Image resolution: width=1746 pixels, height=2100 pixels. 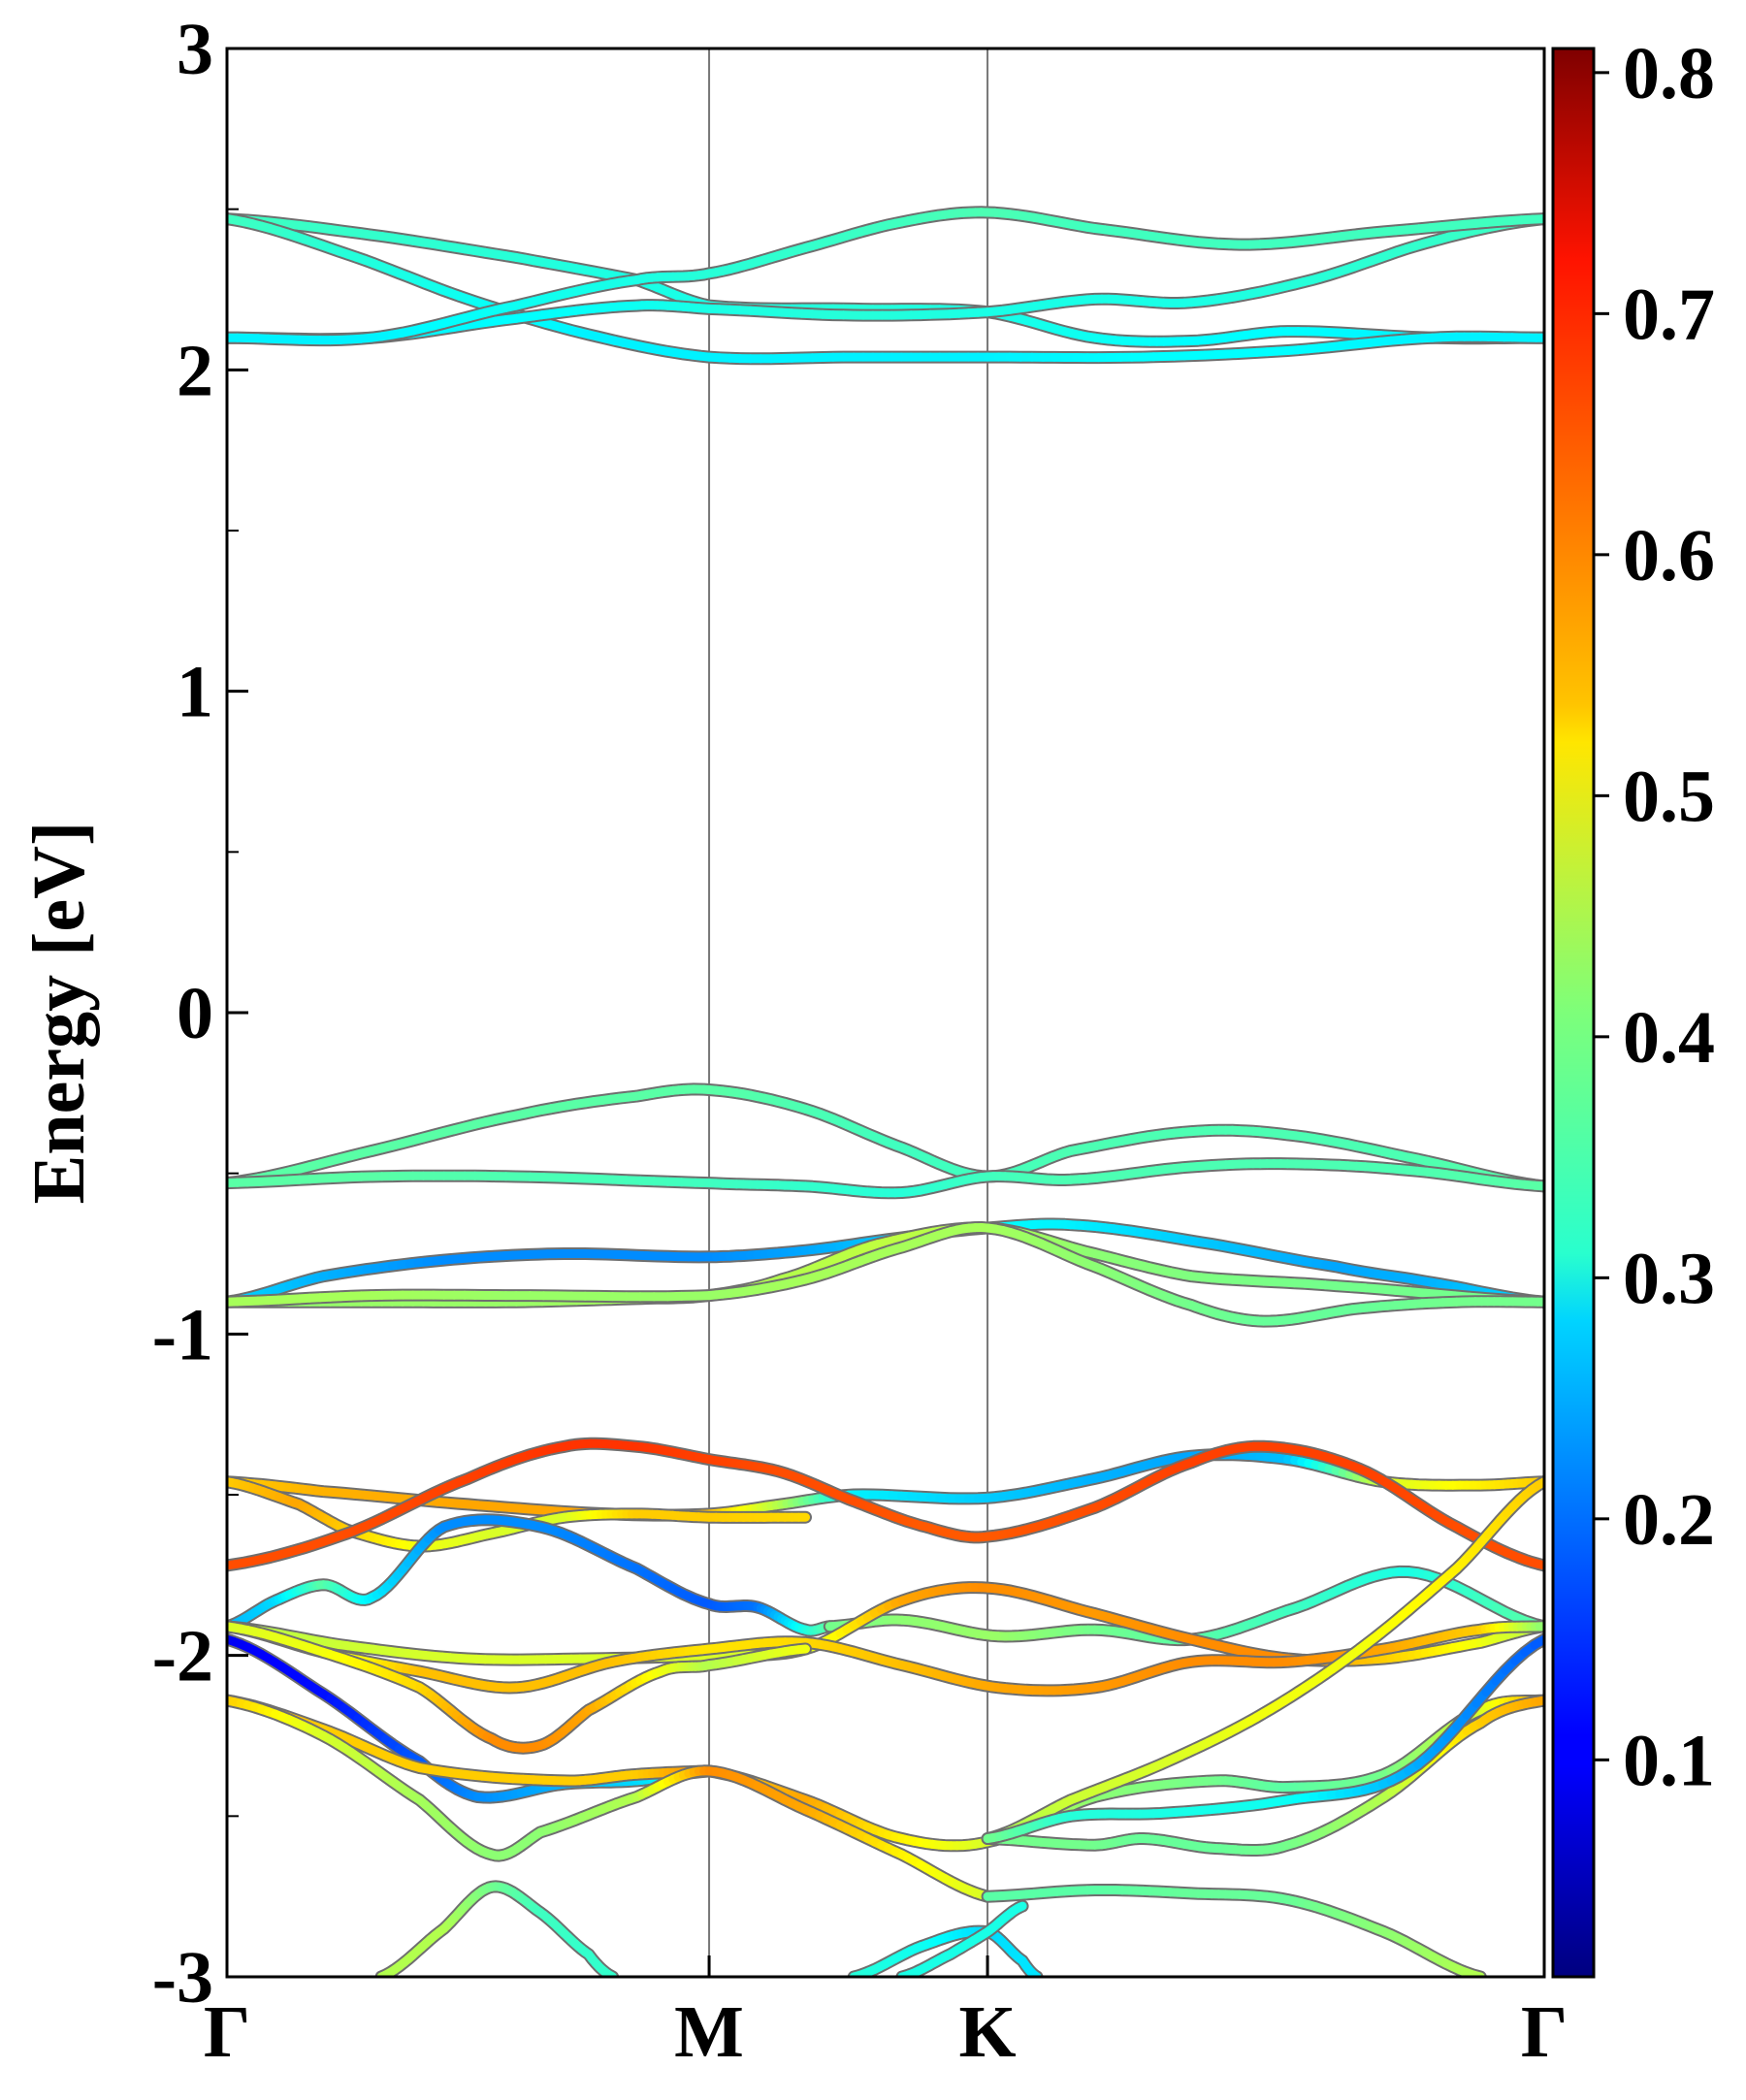 What do you see at coordinates (1669, 73) in the screenshot?
I see `colorbar-tick-label: 0.8` at bounding box center [1669, 73].